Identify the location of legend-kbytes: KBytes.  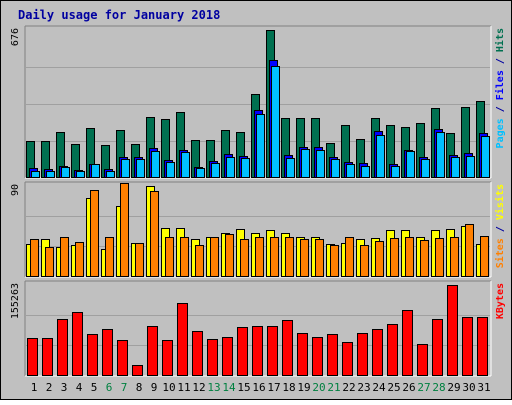
(500, 301).